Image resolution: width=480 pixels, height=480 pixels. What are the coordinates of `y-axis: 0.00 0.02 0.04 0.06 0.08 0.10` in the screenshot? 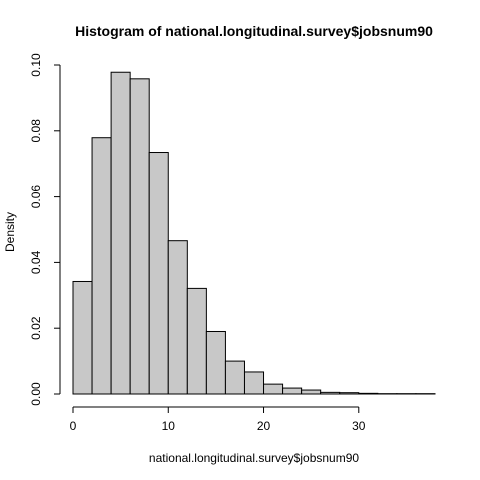 It's located at (44, 229).